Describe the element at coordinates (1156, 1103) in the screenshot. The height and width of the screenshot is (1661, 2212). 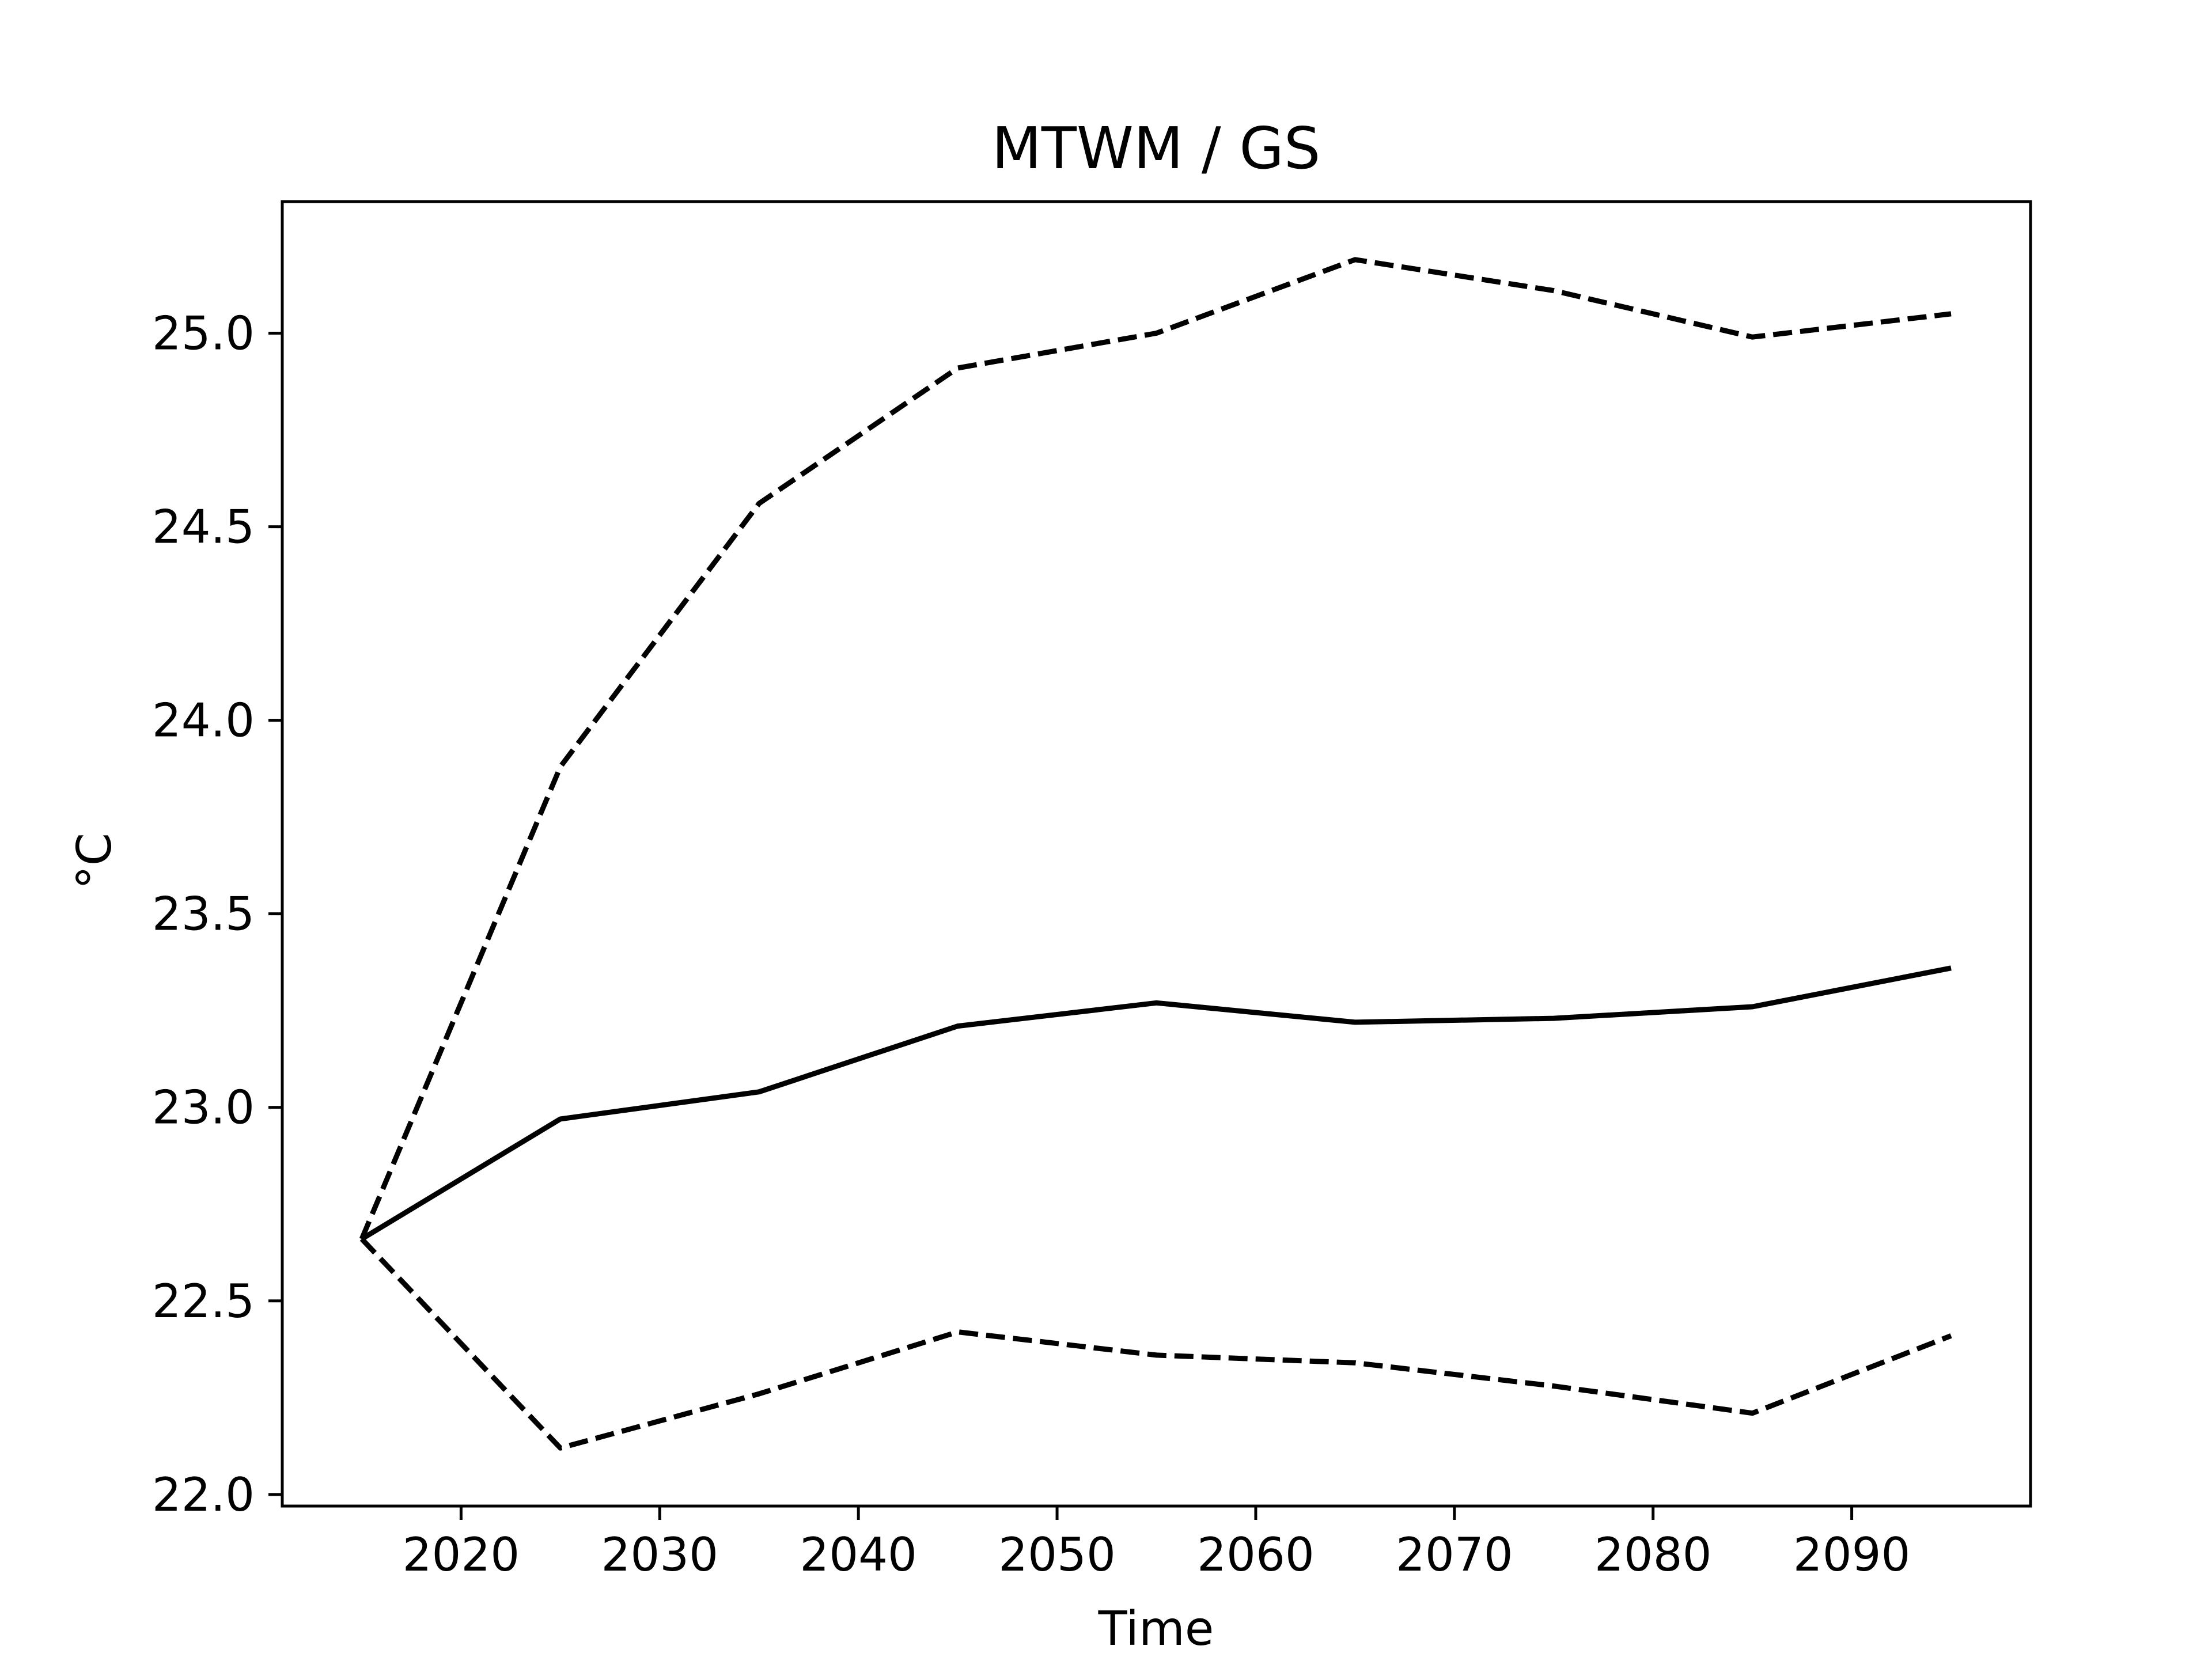
I see `series-line-2-solid` at that location.